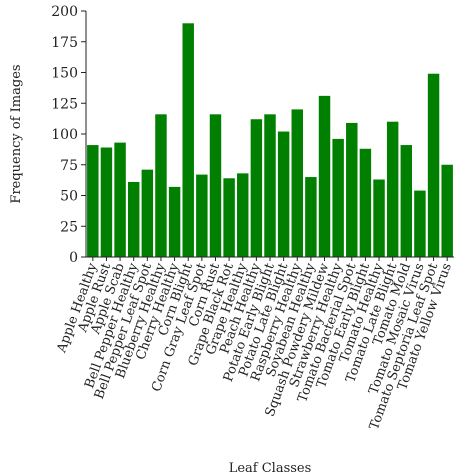  Describe the element at coordinates (69, 166) in the screenshot. I see `y-tick-label: 75` at that location.